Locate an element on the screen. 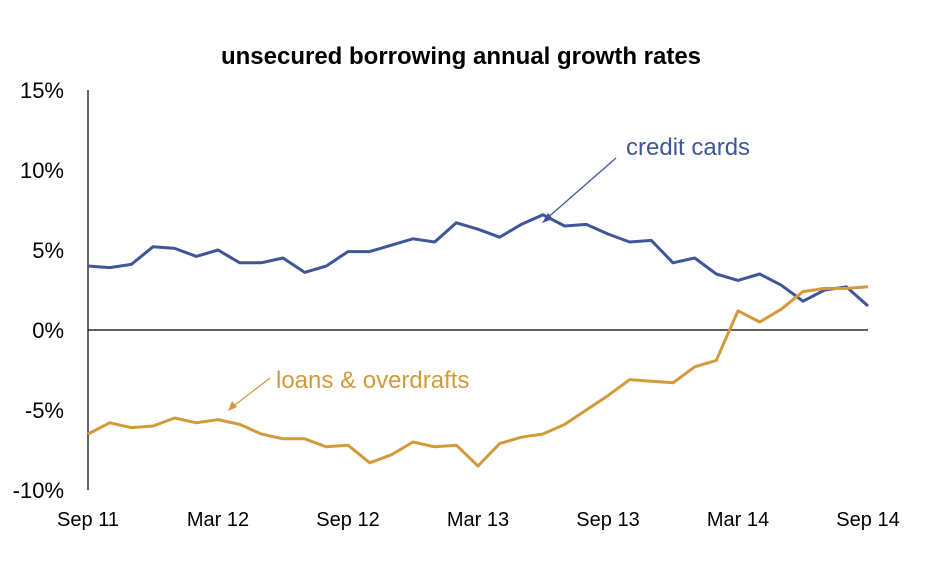 Image resolution: width=928 pixels, height=582 pixels. credit-cards-arrowhead is located at coordinates (547, 218).